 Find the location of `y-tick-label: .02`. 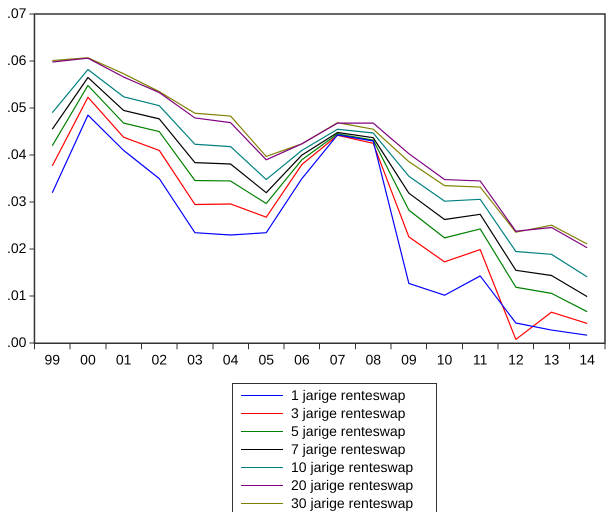

y-tick-label: .02 is located at coordinates (16, 248).